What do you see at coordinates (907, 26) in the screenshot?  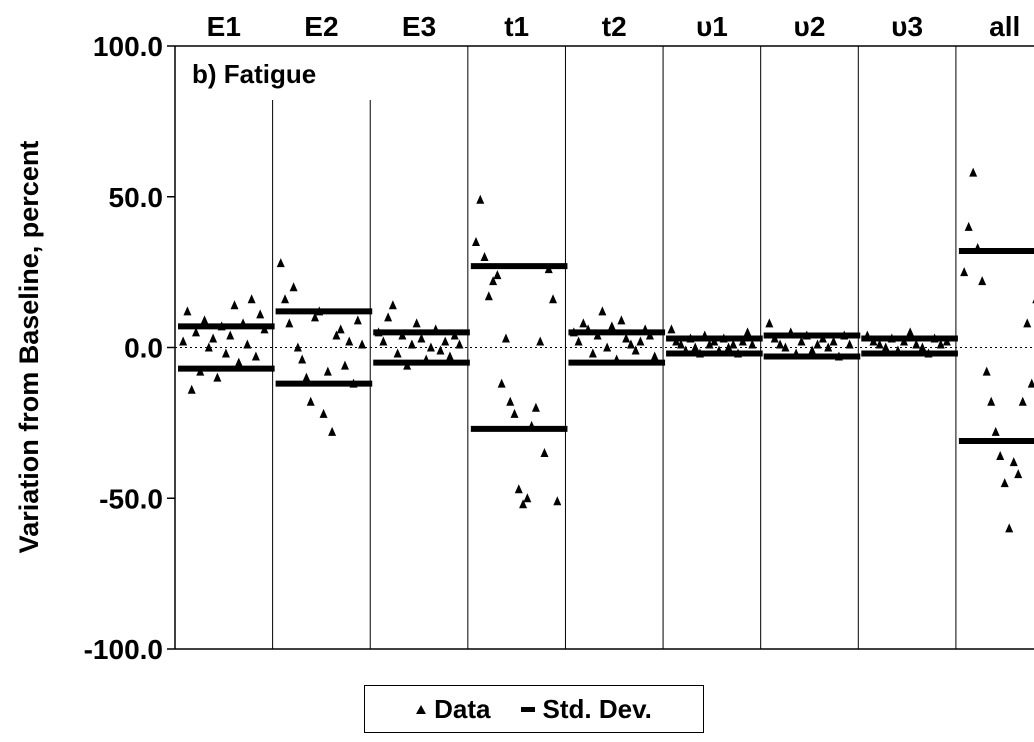 I see `category-label: υ3` at bounding box center [907, 26].